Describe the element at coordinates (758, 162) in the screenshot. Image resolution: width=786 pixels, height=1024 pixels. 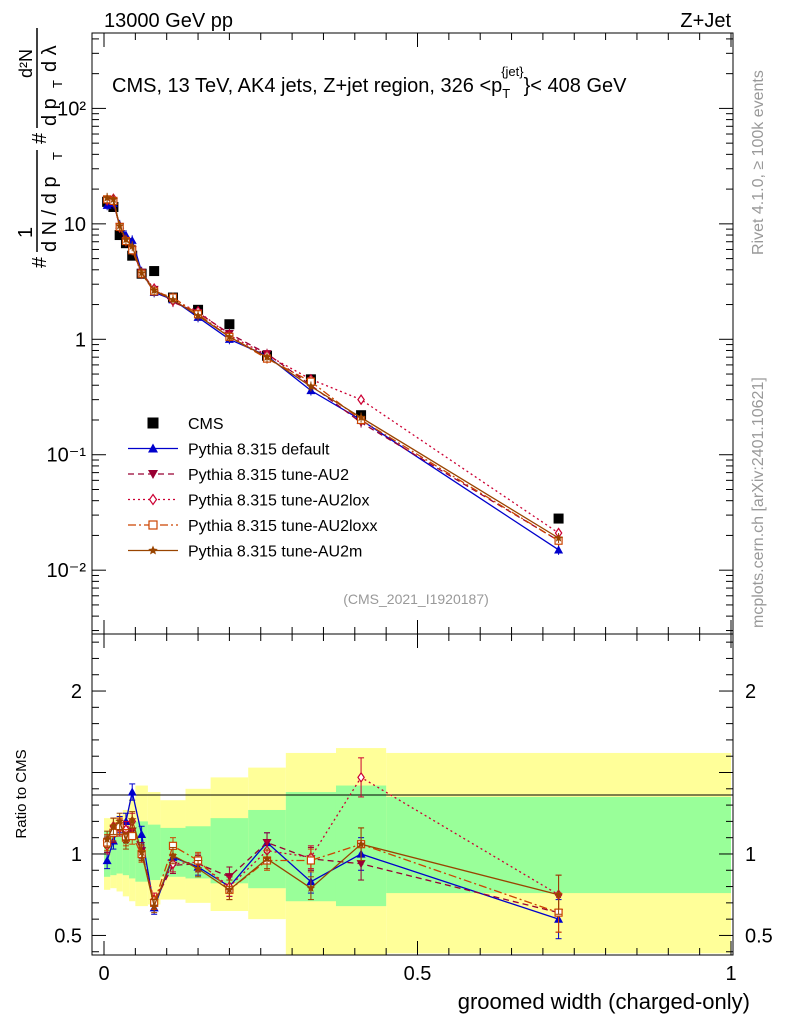
I see `rivet-version-label: Rivet 4.1.0, ≥ 100k events` at that location.